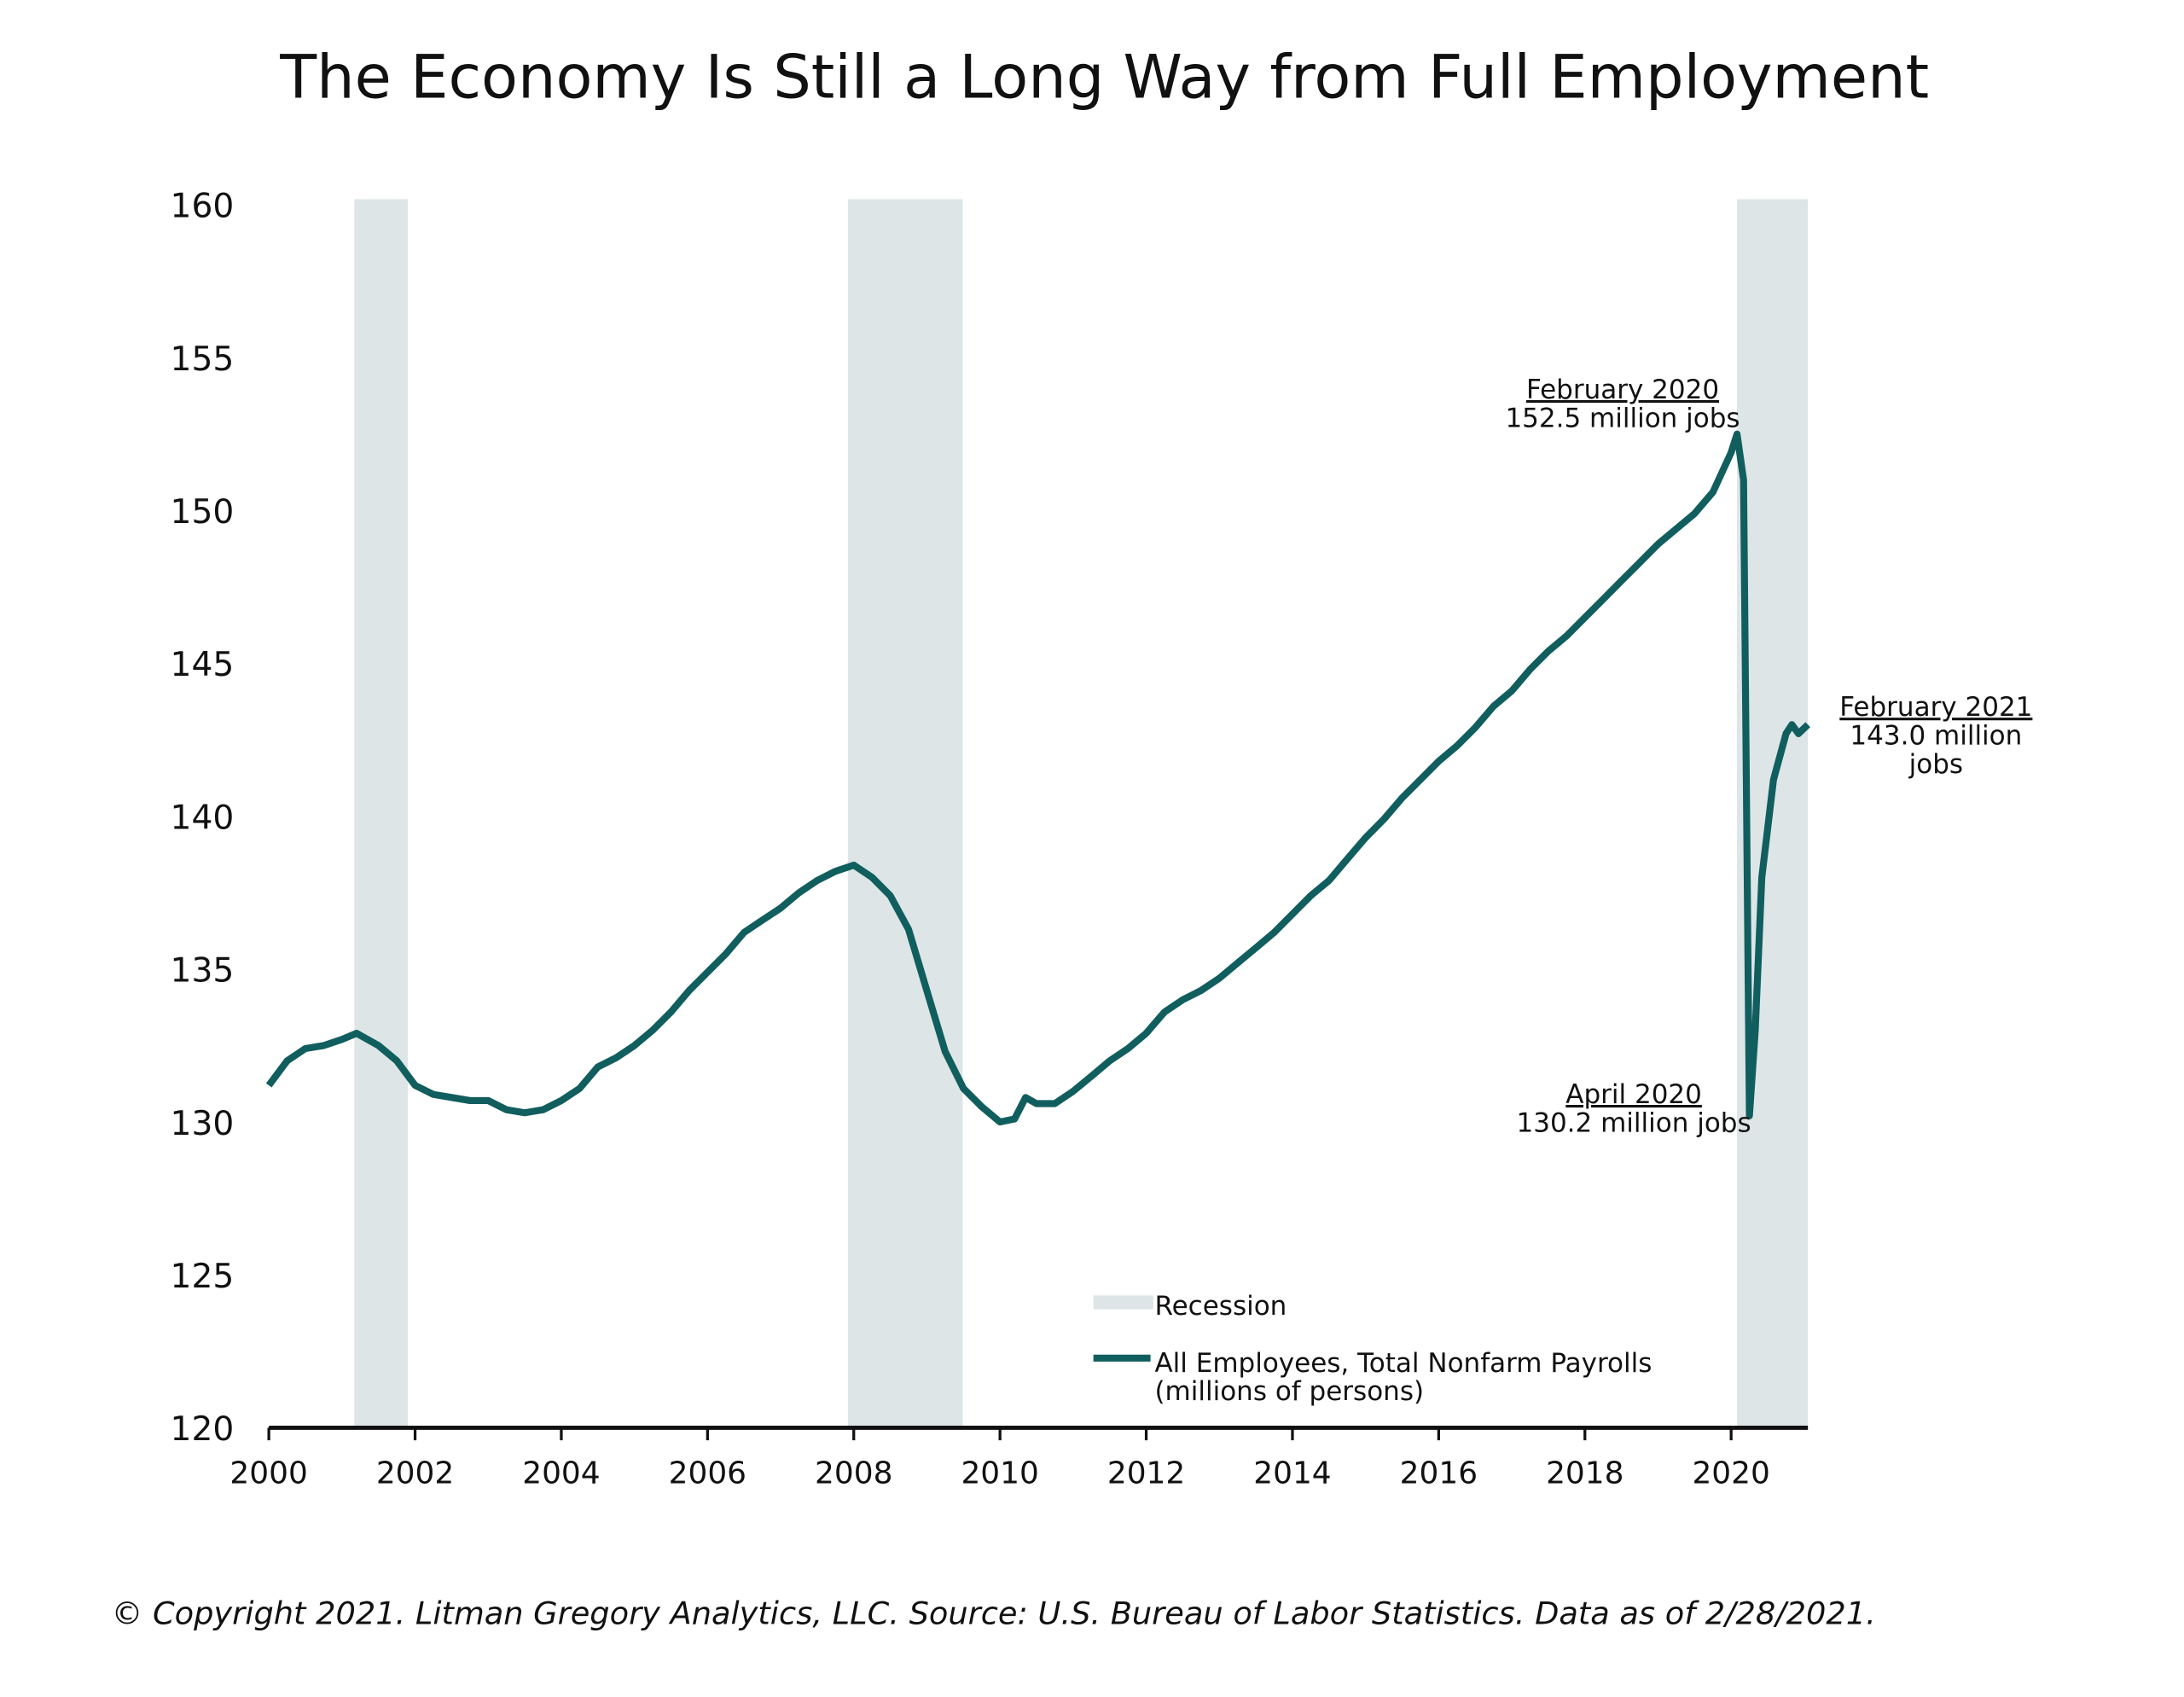 The image size is (2184, 1697). What do you see at coordinates (1731, 1473) in the screenshot?
I see `x-tick-label: 2020` at bounding box center [1731, 1473].